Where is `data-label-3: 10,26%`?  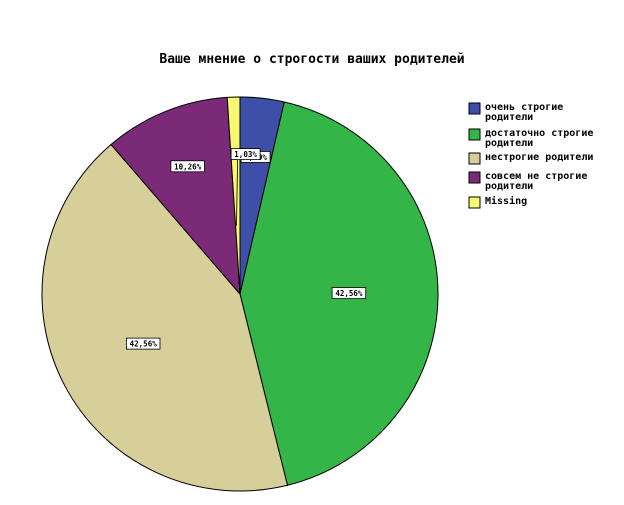 data-label-3: 10,26% is located at coordinates (188, 166).